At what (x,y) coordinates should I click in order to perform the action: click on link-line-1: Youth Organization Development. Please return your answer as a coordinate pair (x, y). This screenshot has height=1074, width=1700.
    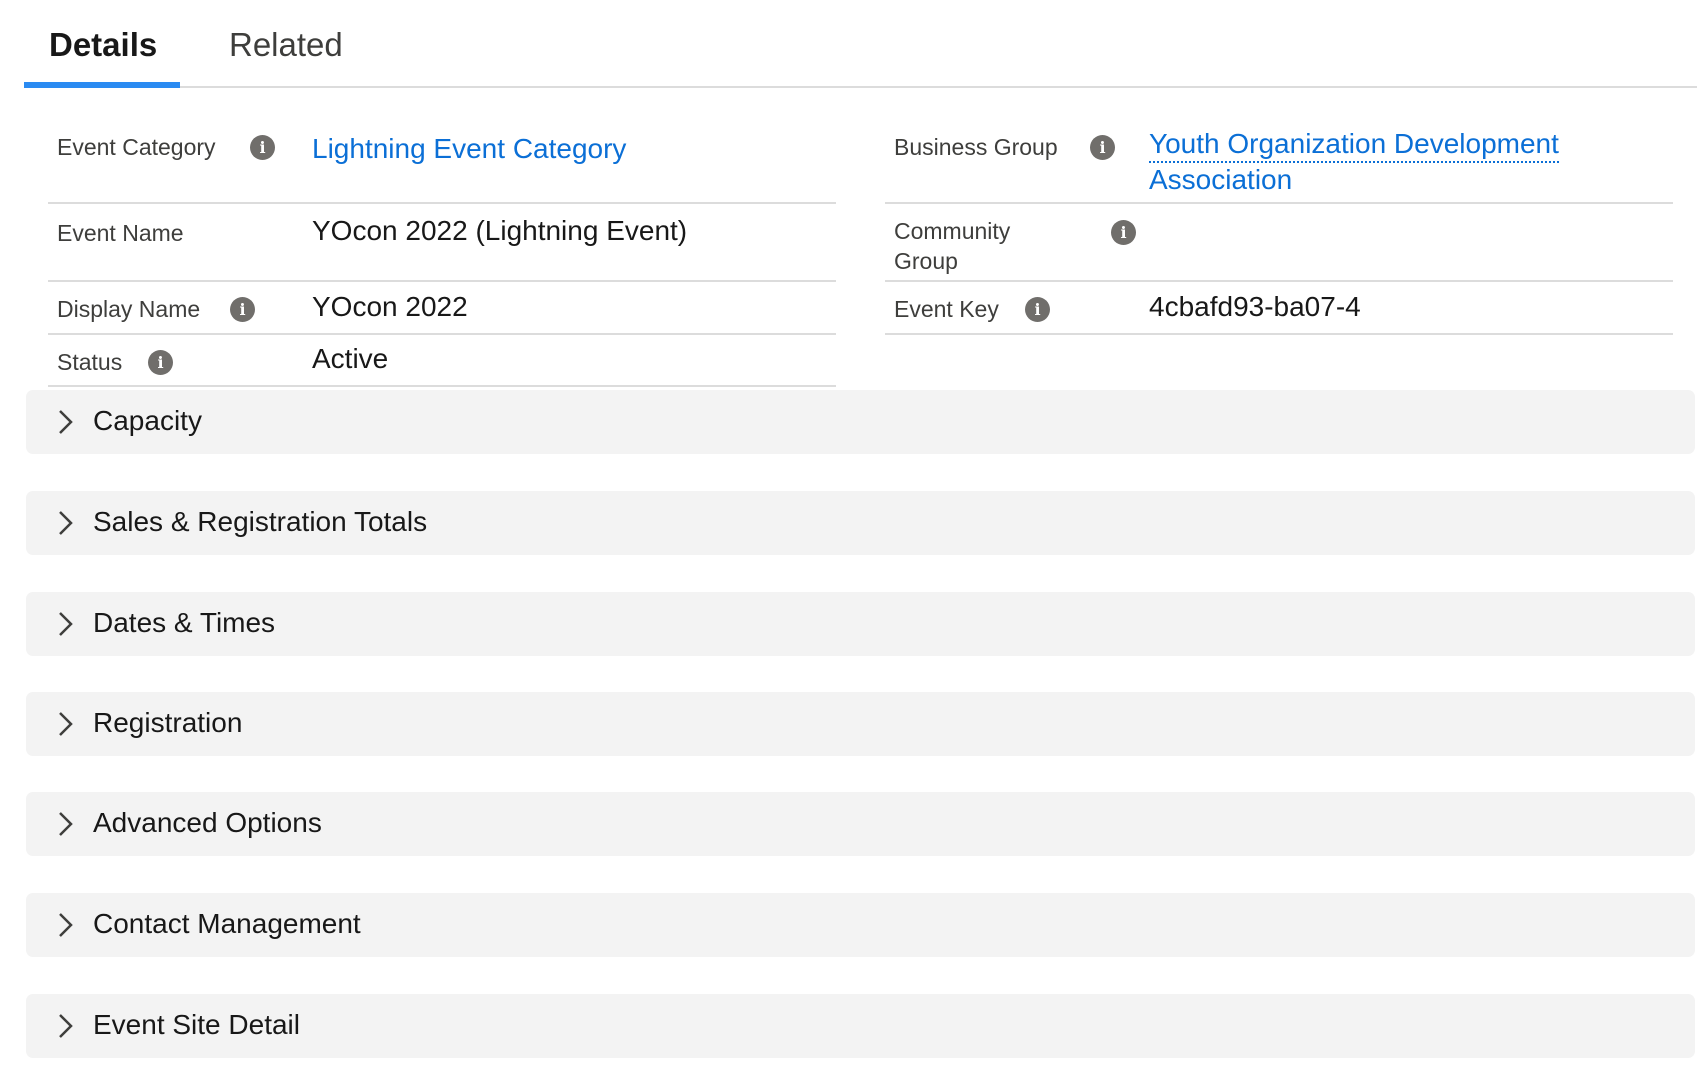
    Looking at the image, I should click on (1354, 145).